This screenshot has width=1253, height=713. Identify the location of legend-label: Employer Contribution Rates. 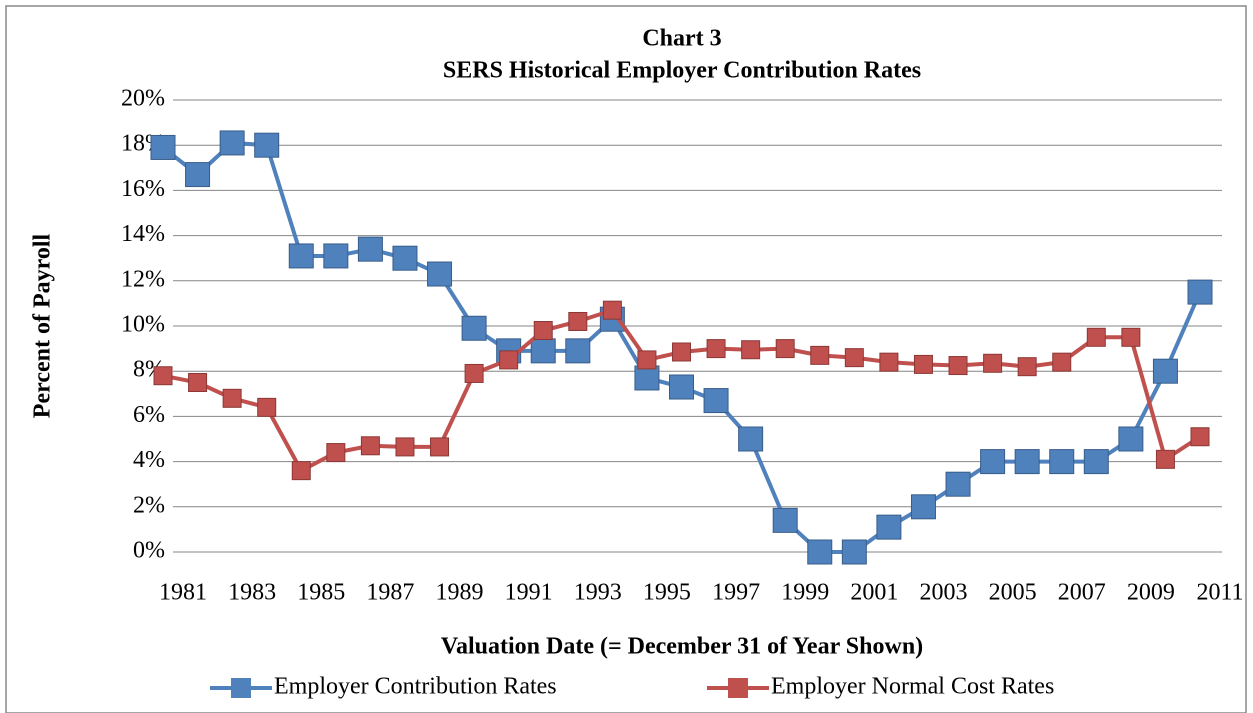
(415, 687).